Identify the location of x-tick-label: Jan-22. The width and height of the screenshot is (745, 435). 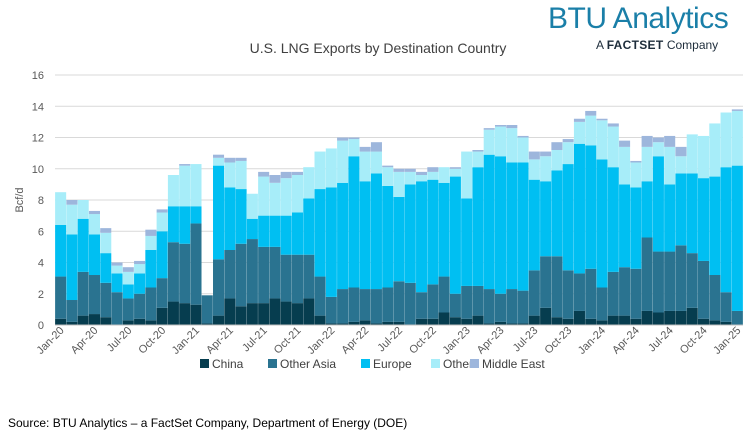
(321, 341).